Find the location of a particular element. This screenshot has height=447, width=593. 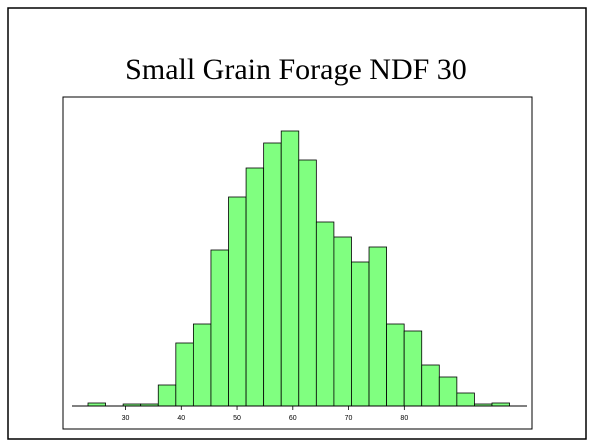

x-tick-label: 80 is located at coordinates (404, 418).